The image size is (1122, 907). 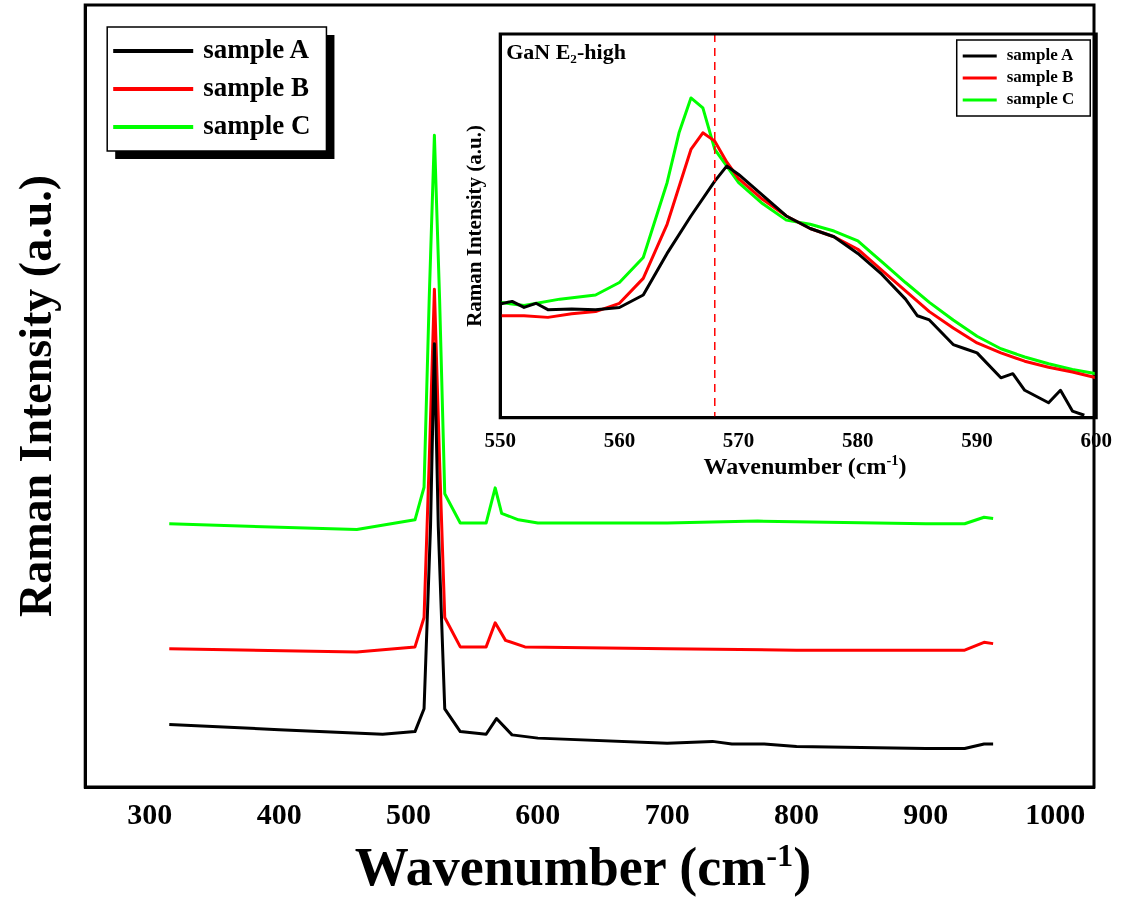 I want to click on x-tick-label: 570, so click(x=738, y=439).